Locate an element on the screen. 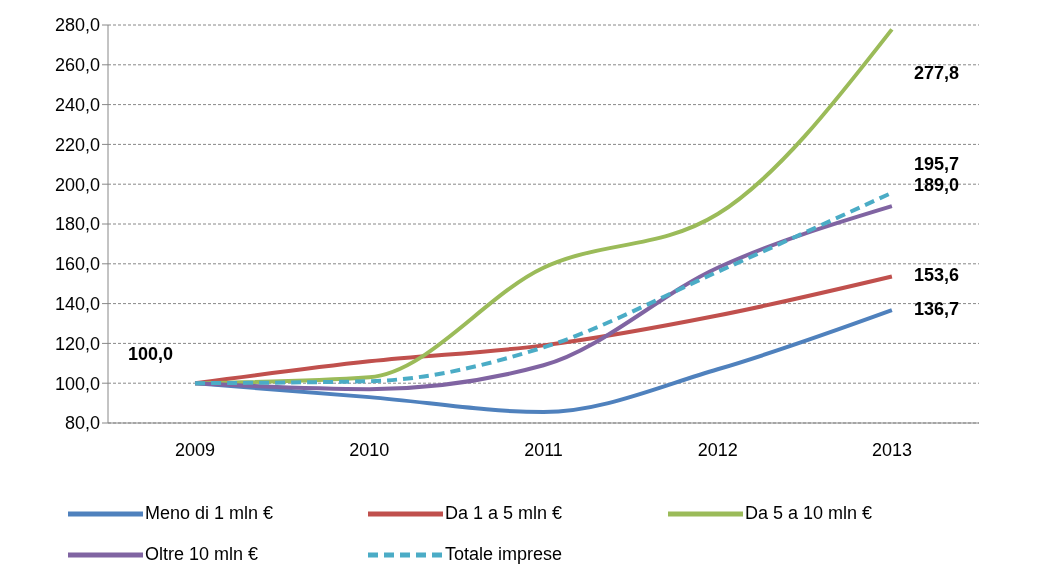 Image resolution: width=1057 pixels, height=573 pixels. x-tick-label: 2009 is located at coordinates (195, 449).